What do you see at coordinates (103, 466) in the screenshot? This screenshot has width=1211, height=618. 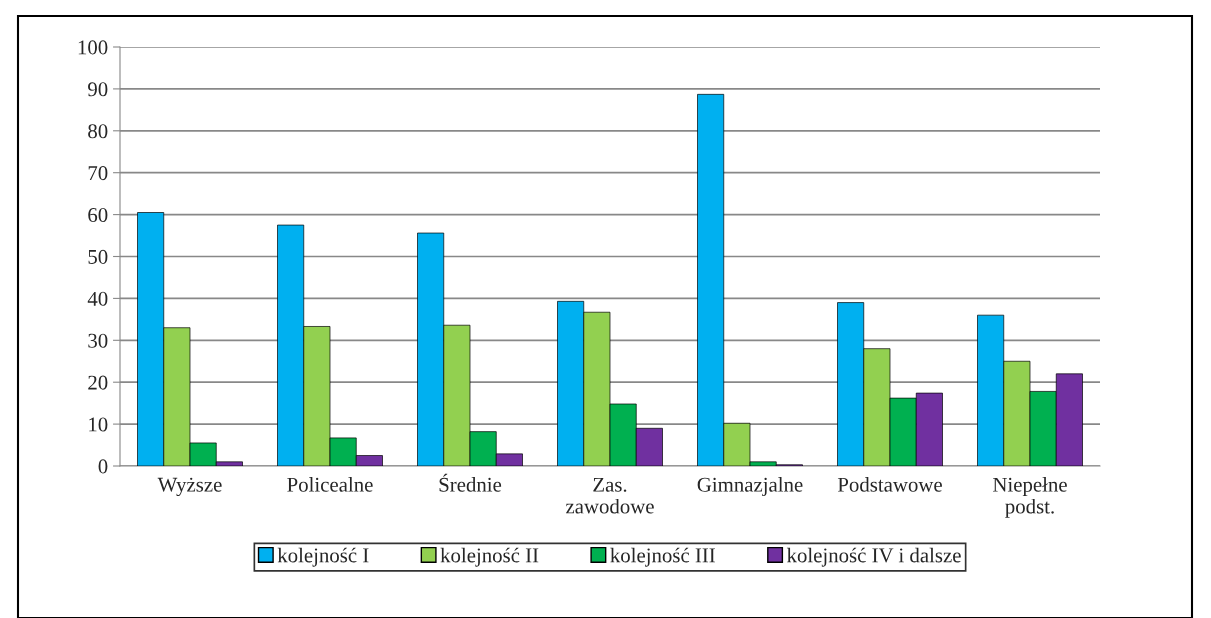 I see `y-tick-label: 0` at bounding box center [103, 466].